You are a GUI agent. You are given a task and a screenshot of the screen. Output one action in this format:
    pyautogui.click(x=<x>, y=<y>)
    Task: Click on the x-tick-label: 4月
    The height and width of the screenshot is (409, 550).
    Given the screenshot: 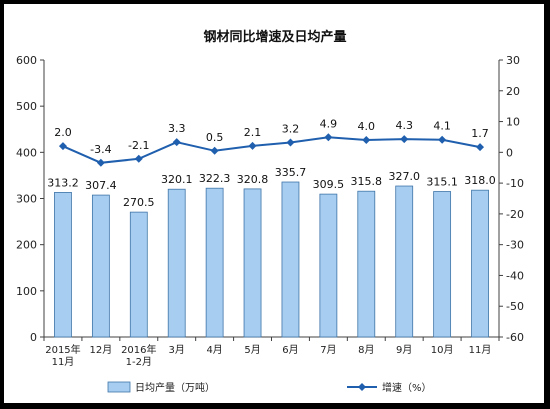 What is the action you would take?
    pyautogui.click(x=214, y=350)
    